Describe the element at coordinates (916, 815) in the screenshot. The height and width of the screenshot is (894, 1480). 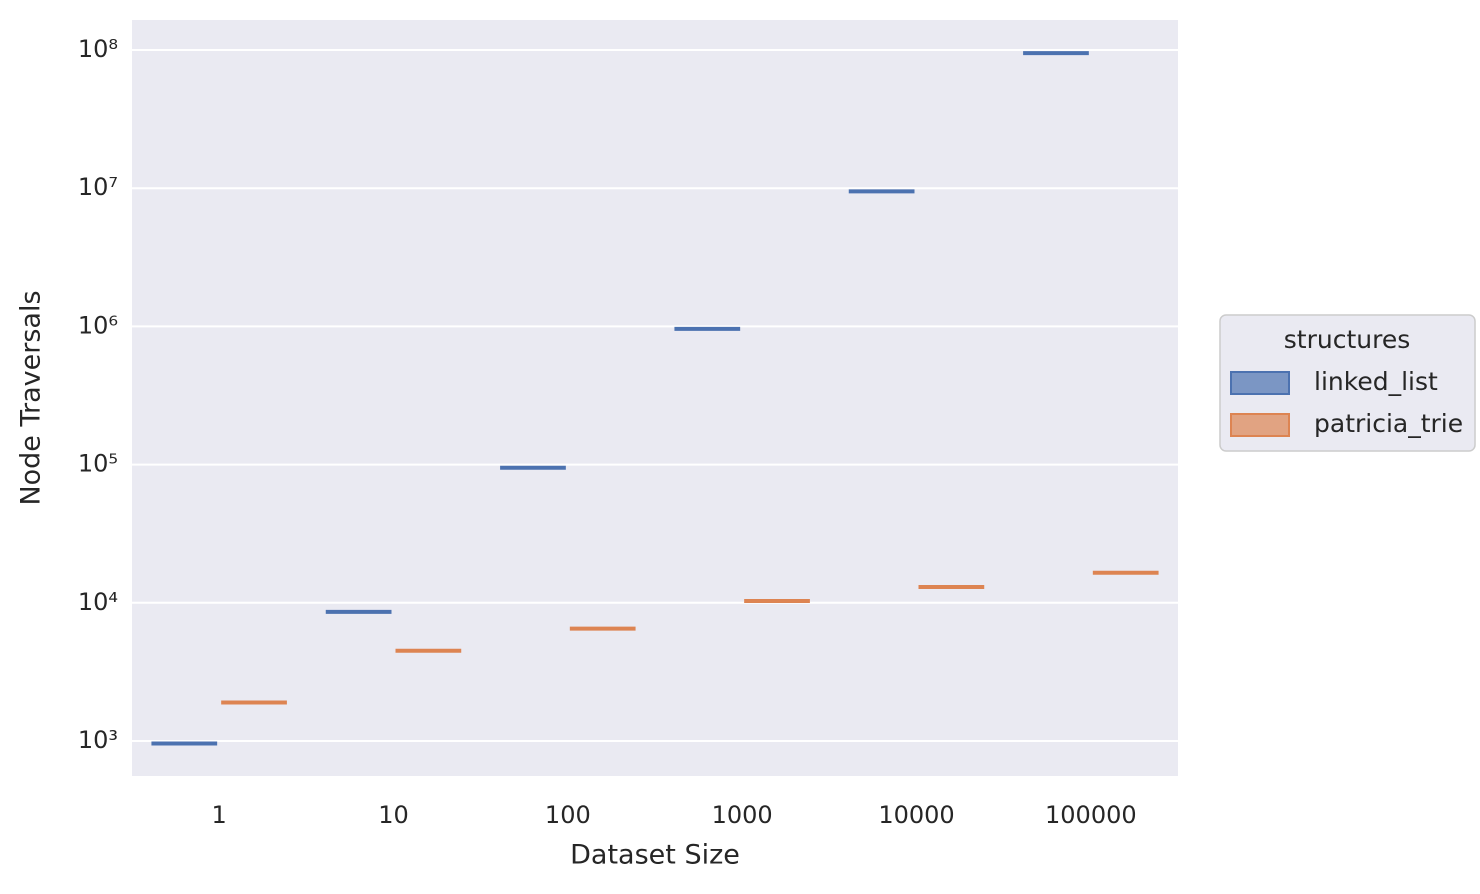
I see `x-tick-label: 10000` at that location.